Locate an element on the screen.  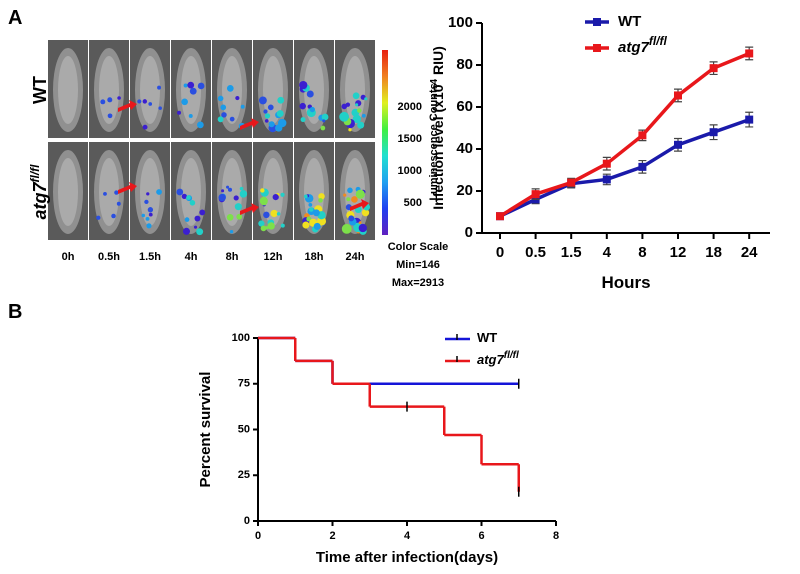
y-tick-label: 0 is located at coordinates (247, 521).